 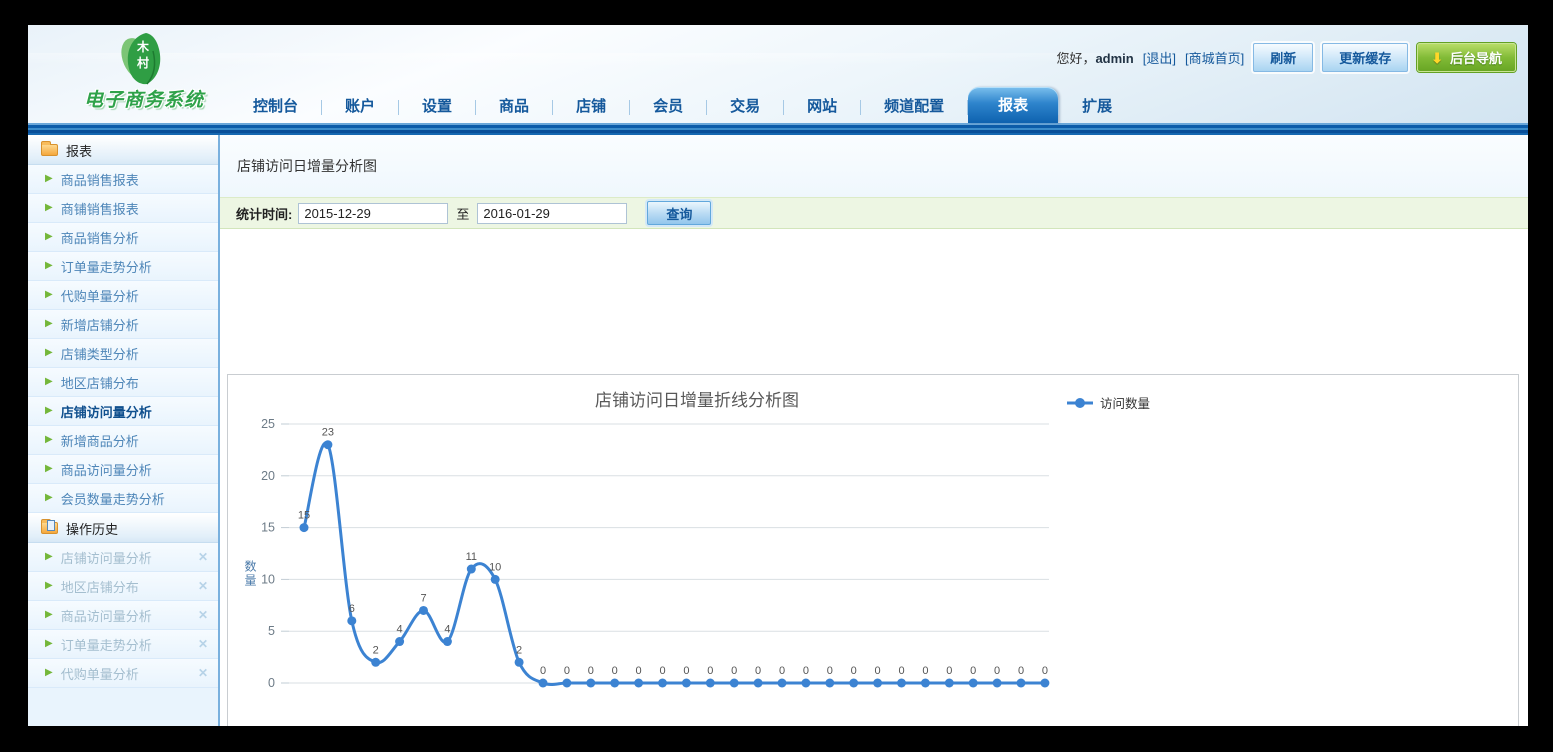 I want to click on sidebar-item-reports-1: ▶ 商铺销售报表, so click(x=123, y=208).